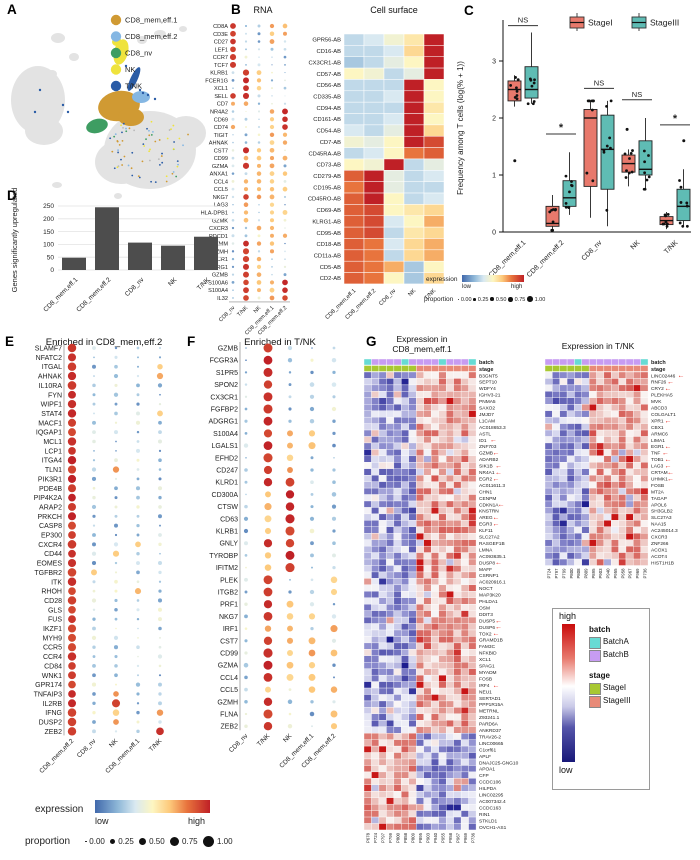 Image resolution: width=700 pixels, height=860 pixels. I want to click on svg-text: UHMK1, so click(659, 479).